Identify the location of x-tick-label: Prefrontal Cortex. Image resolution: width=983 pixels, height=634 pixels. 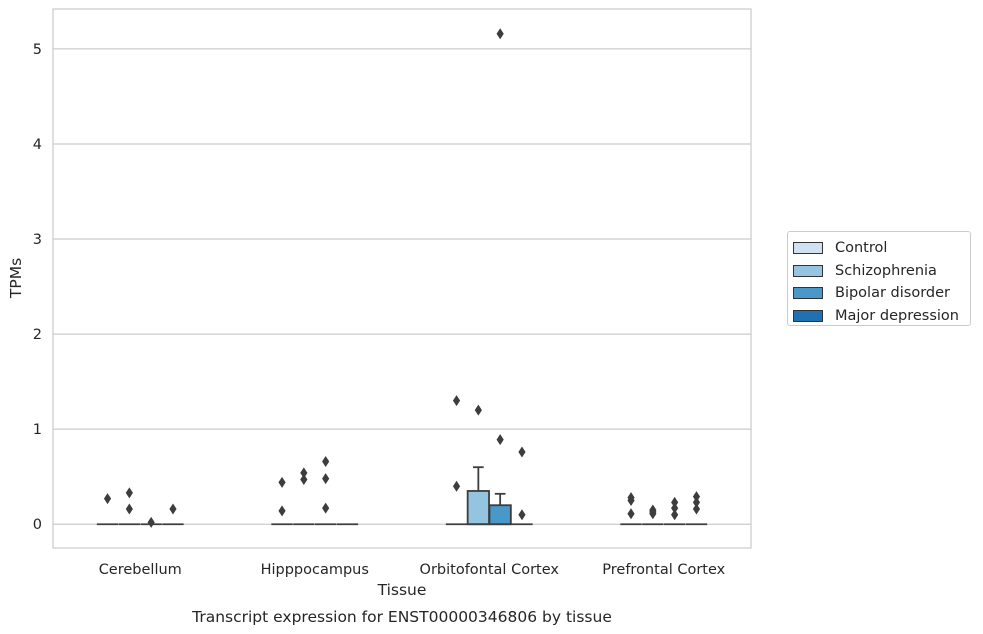
(663, 570).